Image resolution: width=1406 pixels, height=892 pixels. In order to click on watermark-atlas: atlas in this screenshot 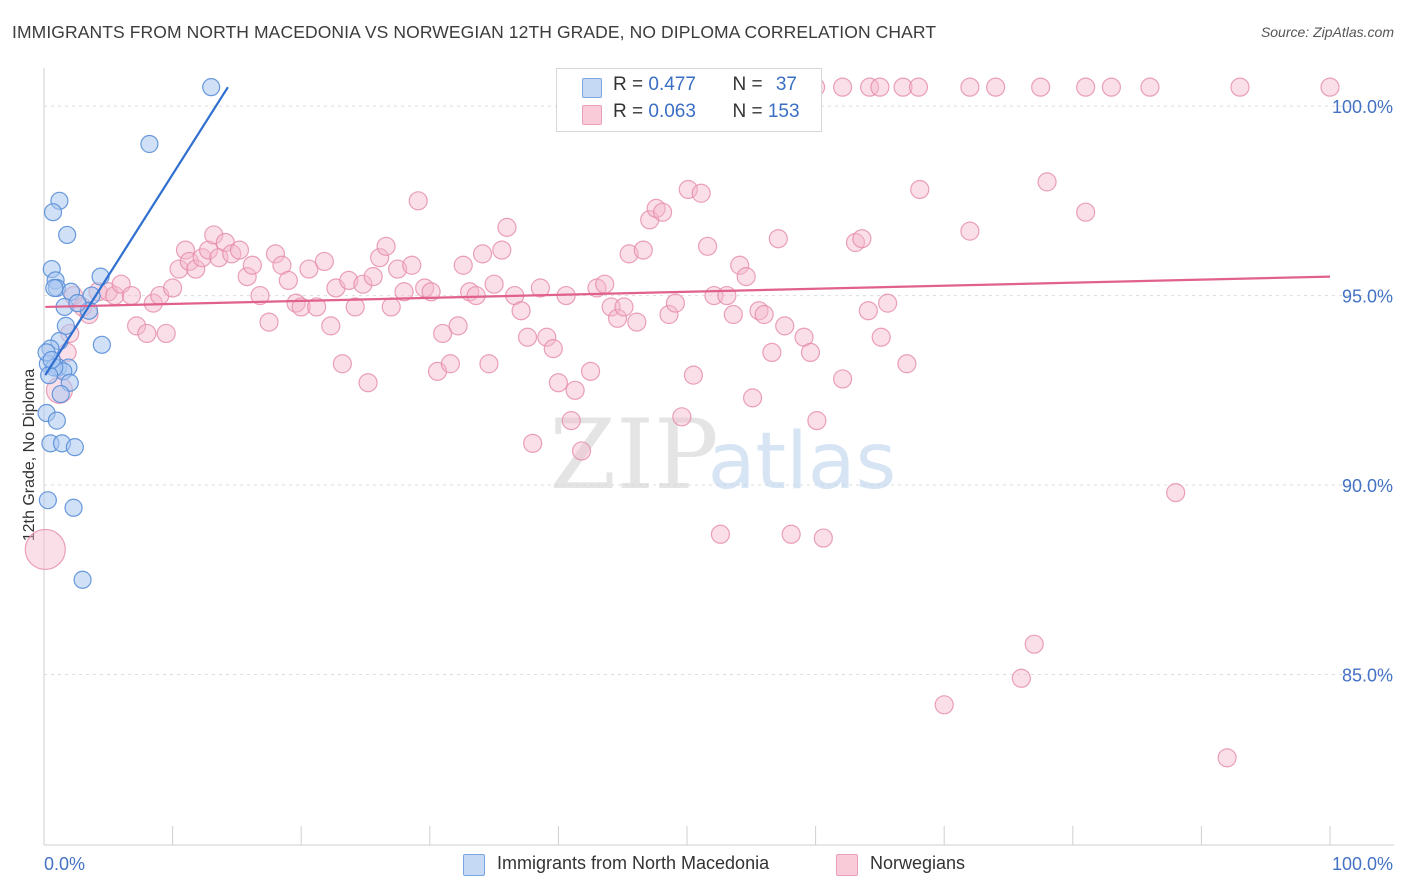, I will do `click(802, 462)`.